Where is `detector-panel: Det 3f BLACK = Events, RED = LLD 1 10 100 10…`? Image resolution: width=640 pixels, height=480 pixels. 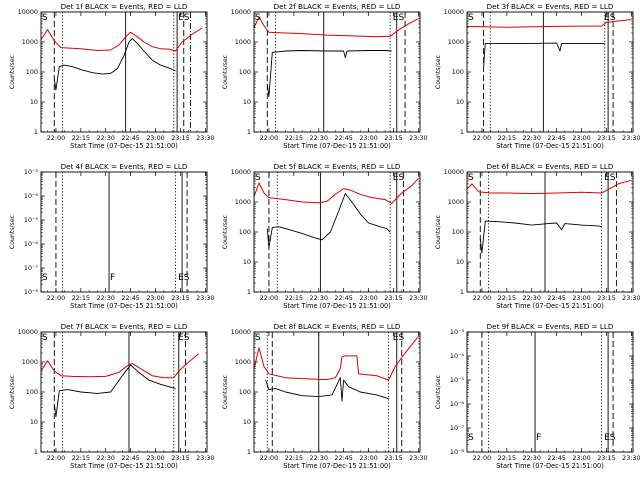 detector-panel: Det 3f BLACK = Events, RED = LLD 1 10 100 10… is located at coordinates (537, 76).